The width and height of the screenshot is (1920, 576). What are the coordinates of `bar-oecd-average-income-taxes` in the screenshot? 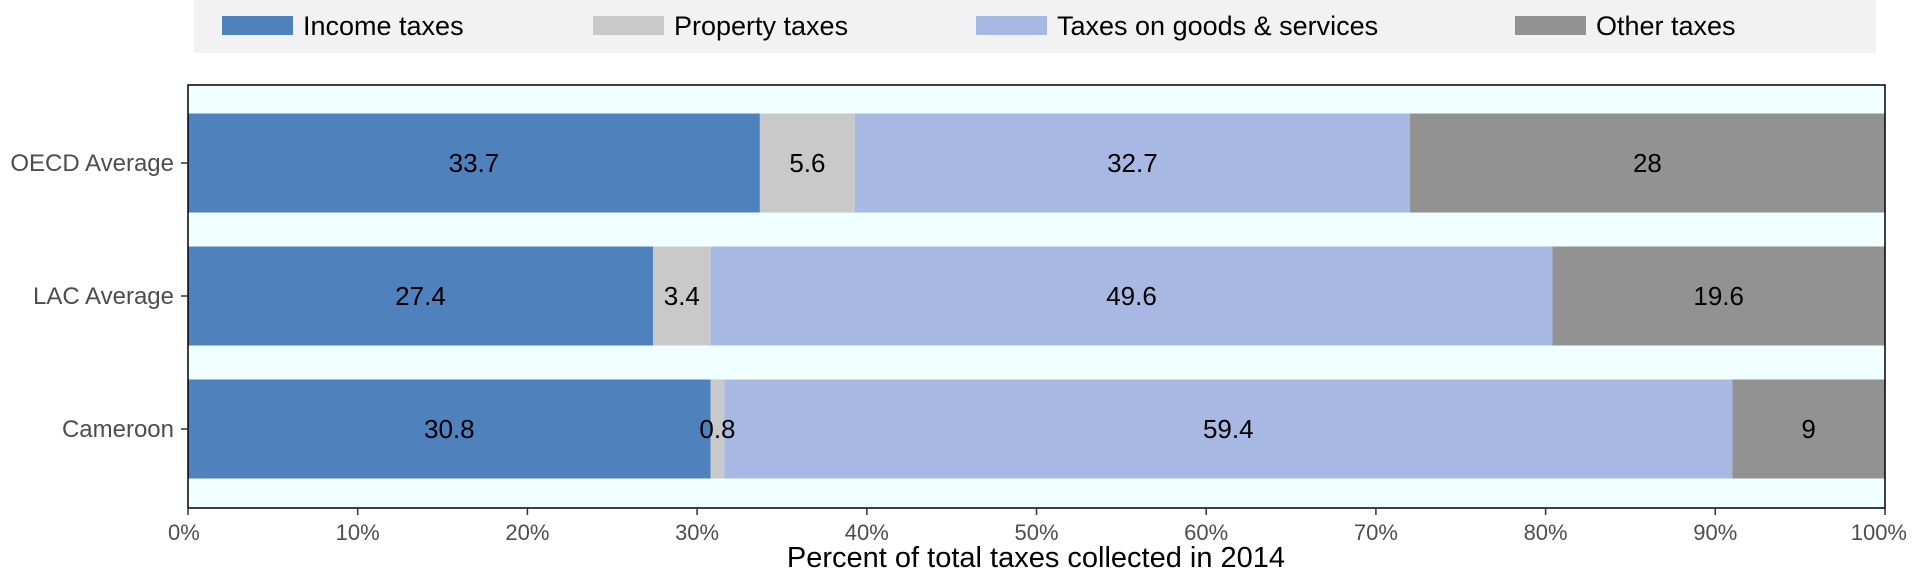 It's located at (474, 163).